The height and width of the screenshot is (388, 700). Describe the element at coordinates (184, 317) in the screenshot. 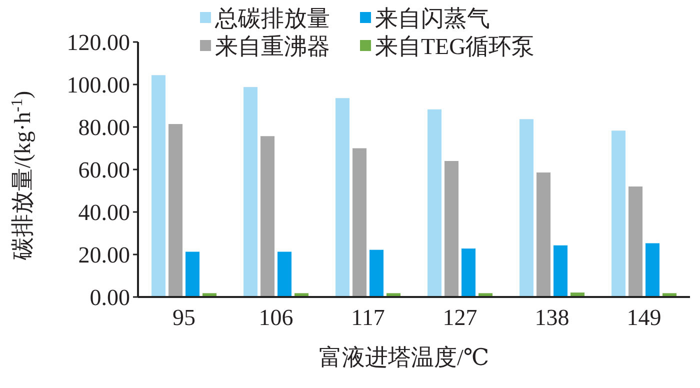

I see `x-tick-label: 95` at that location.